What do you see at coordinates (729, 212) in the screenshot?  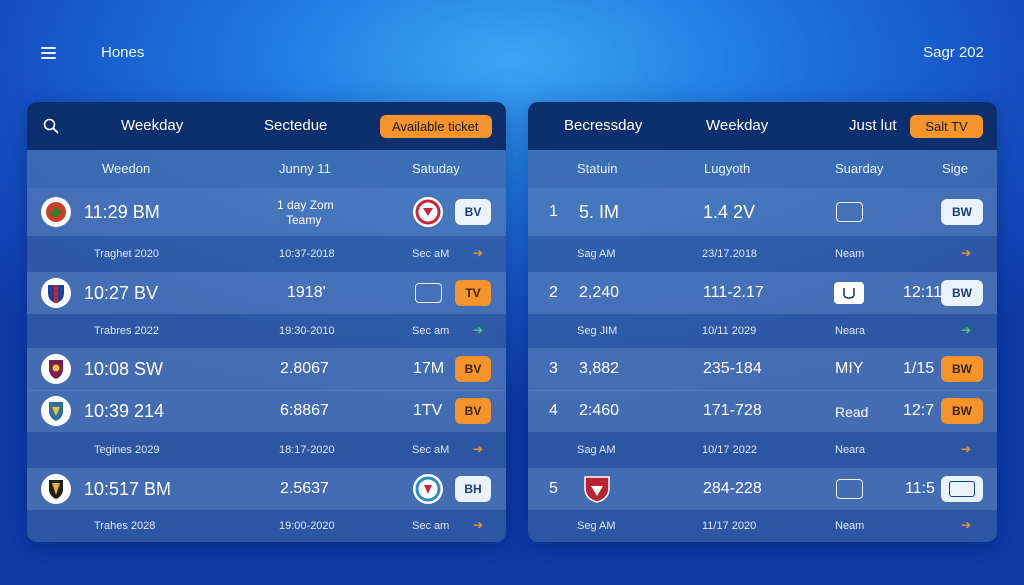 I see `row-metric: 1.4 2V` at bounding box center [729, 212].